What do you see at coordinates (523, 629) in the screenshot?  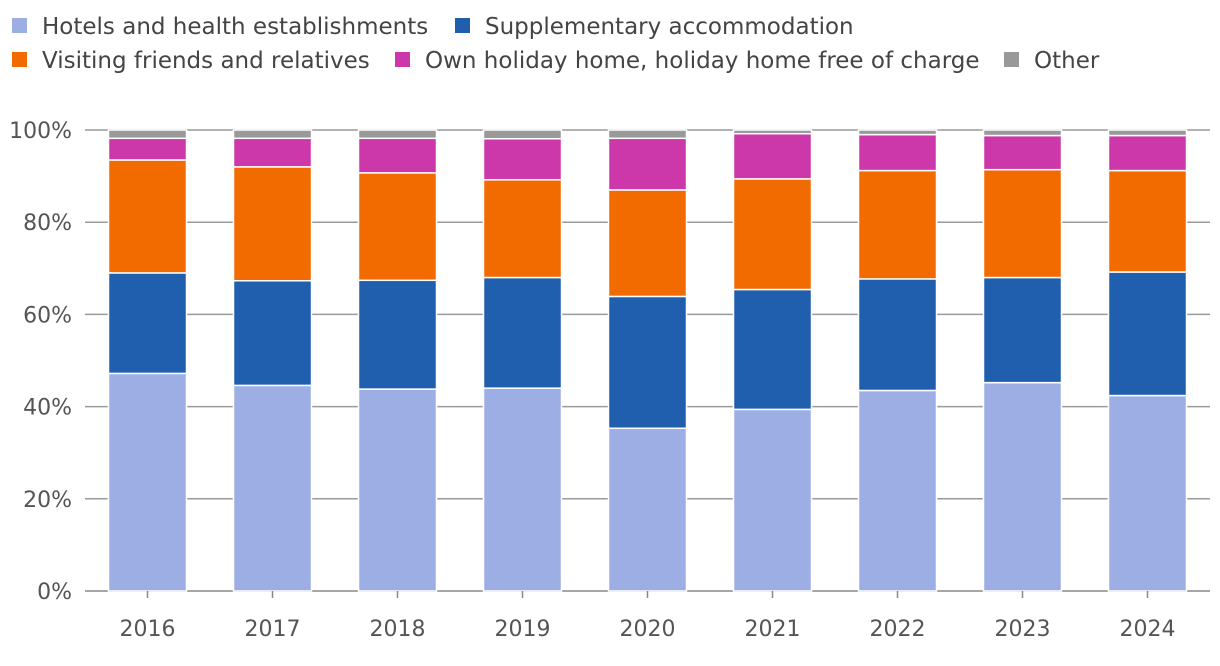 I see `x-tick-label: 2019` at bounding box center [523, 629].